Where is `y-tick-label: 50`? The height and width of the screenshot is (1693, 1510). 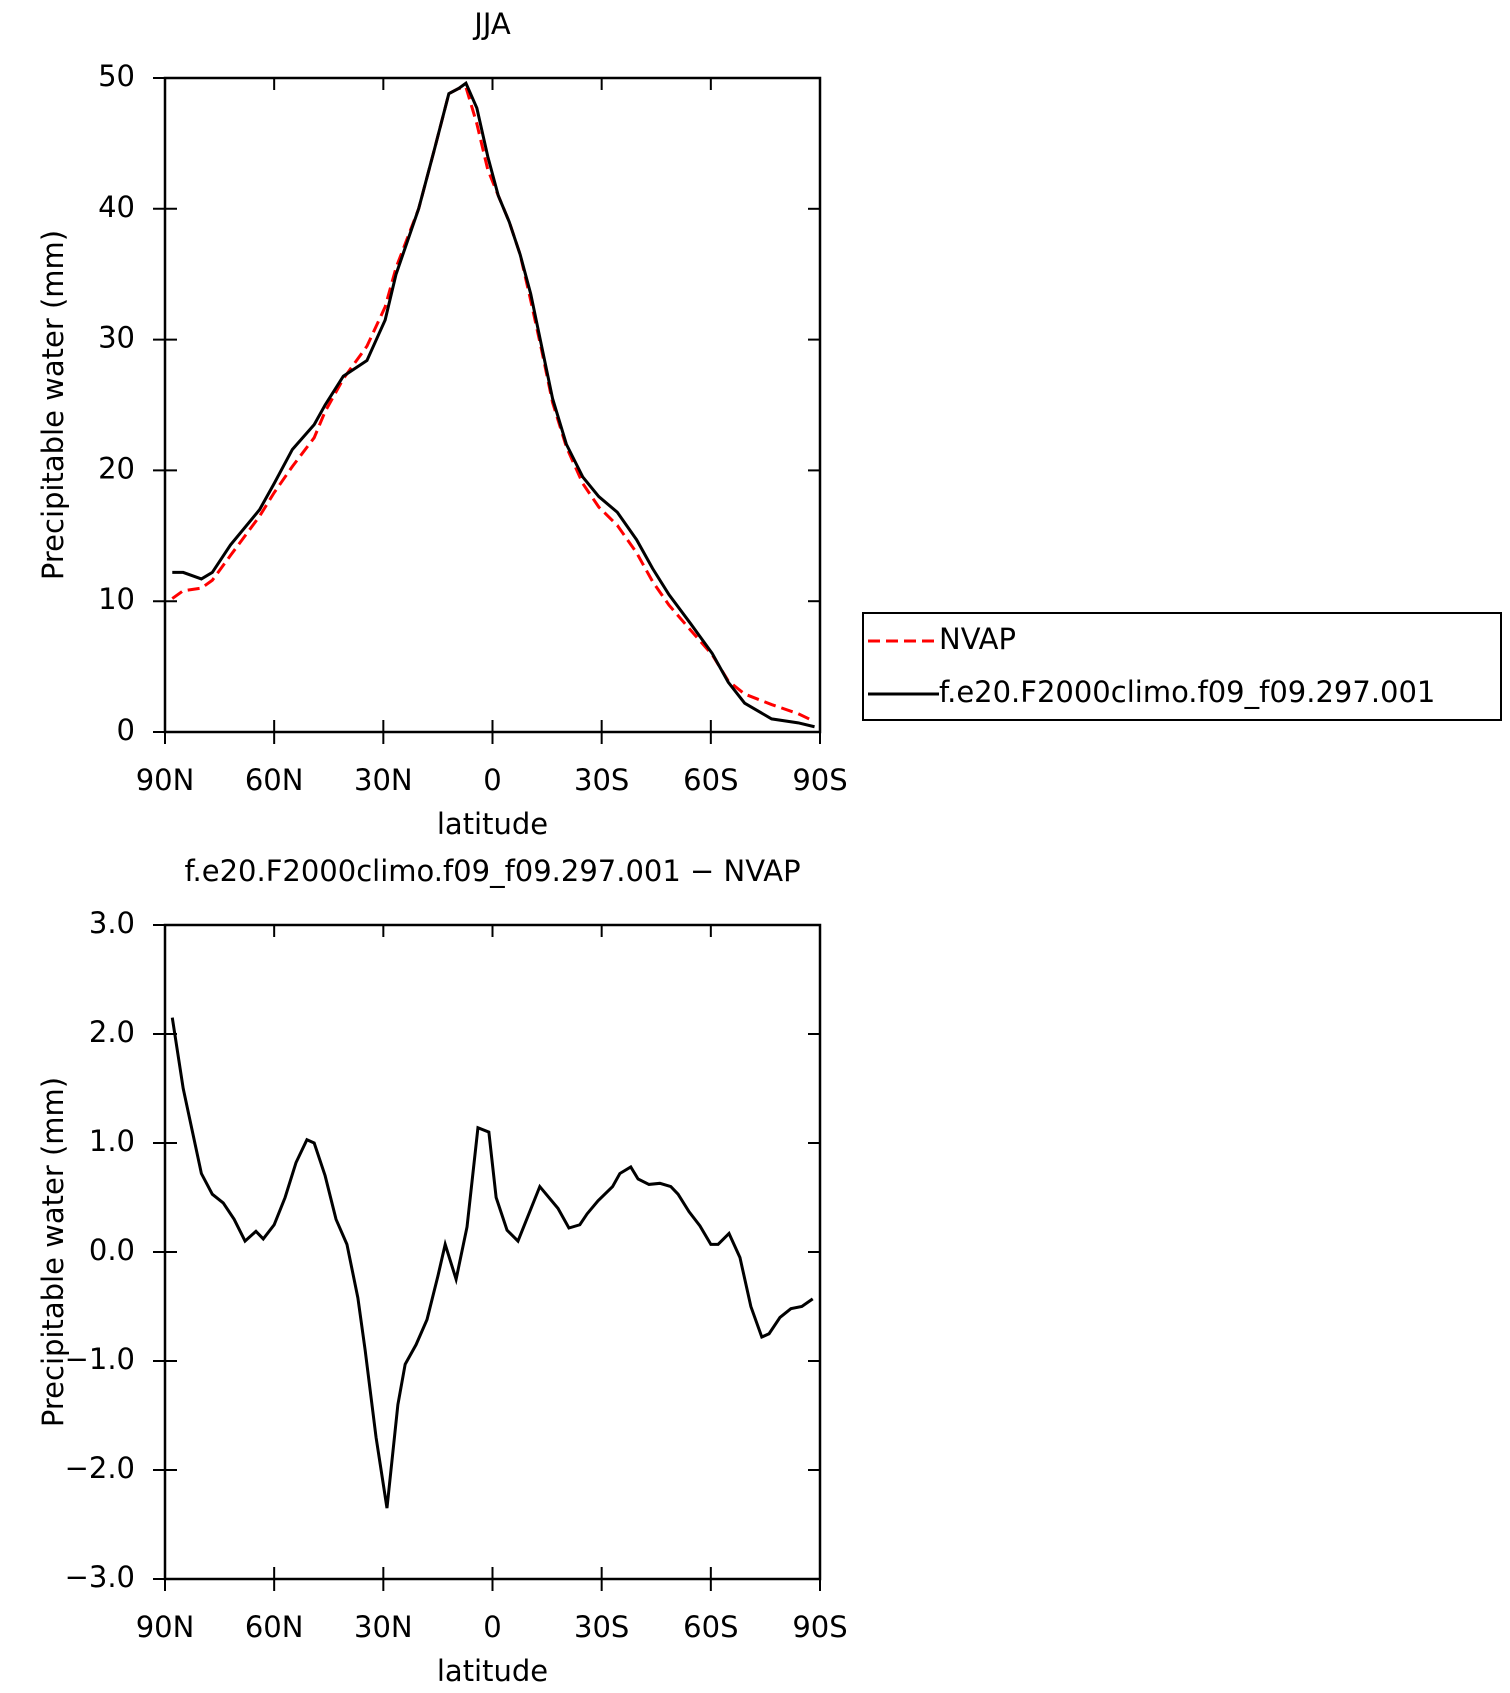
y-tick-label: 50 is located at coordinates (116, 76).